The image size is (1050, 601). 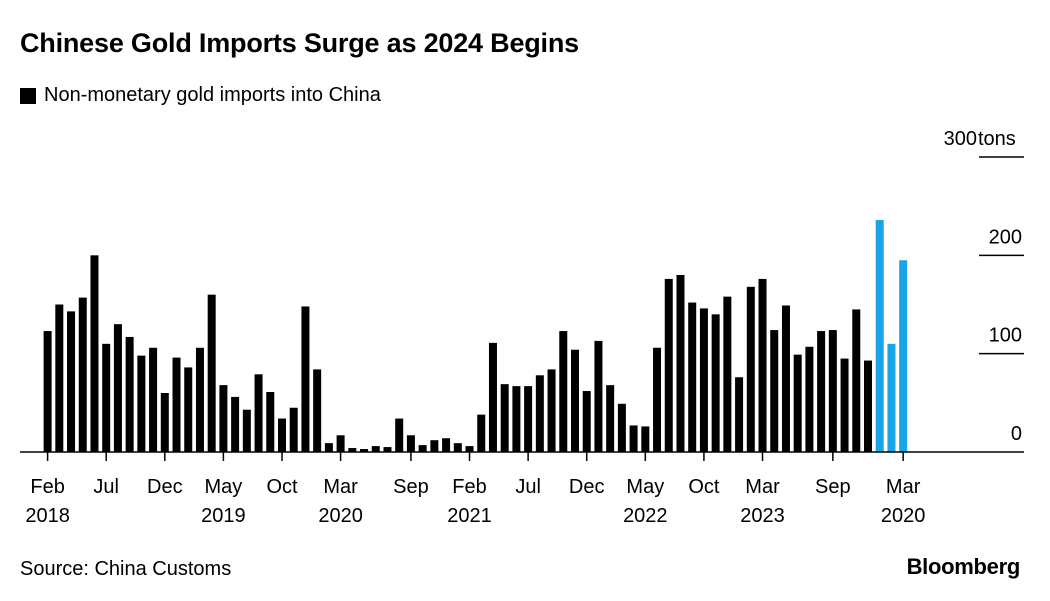 I want to click on x-tick-label-year: 2022, so click(x=645, y=516).